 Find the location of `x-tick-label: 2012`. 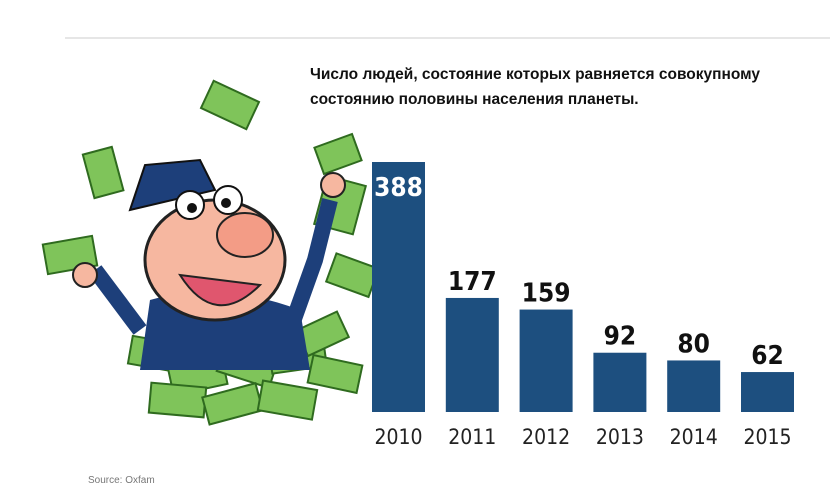

x-tick-label: 2012 is located at coordinates (546, 437).